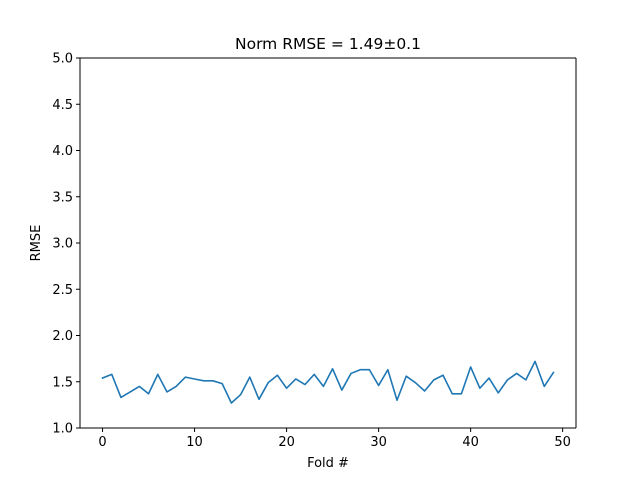  I want to click on y-tick-label: 1.0, so click(62, 429).